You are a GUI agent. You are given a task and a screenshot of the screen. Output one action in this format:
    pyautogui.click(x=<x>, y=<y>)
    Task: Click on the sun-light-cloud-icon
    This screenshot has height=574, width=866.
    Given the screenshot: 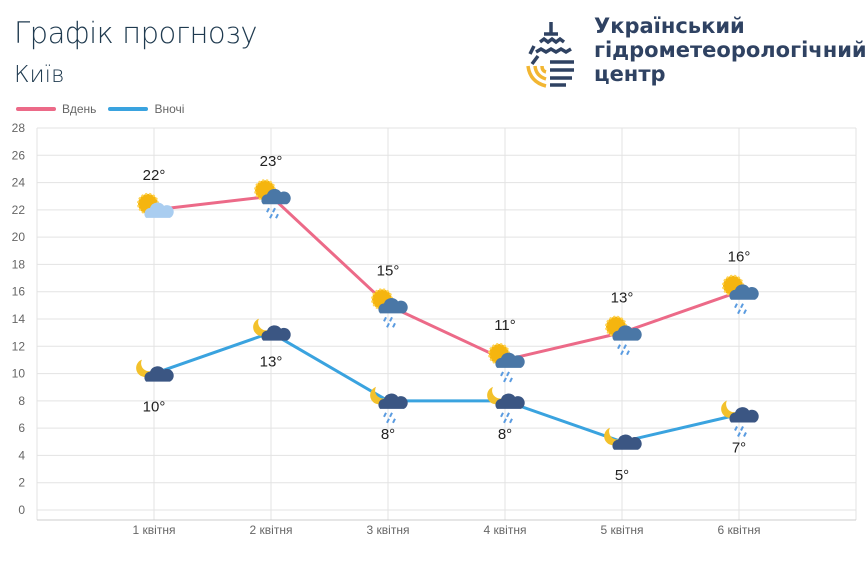 What is the action you would take?
    pyautogui.click(x=155, y=205)
    